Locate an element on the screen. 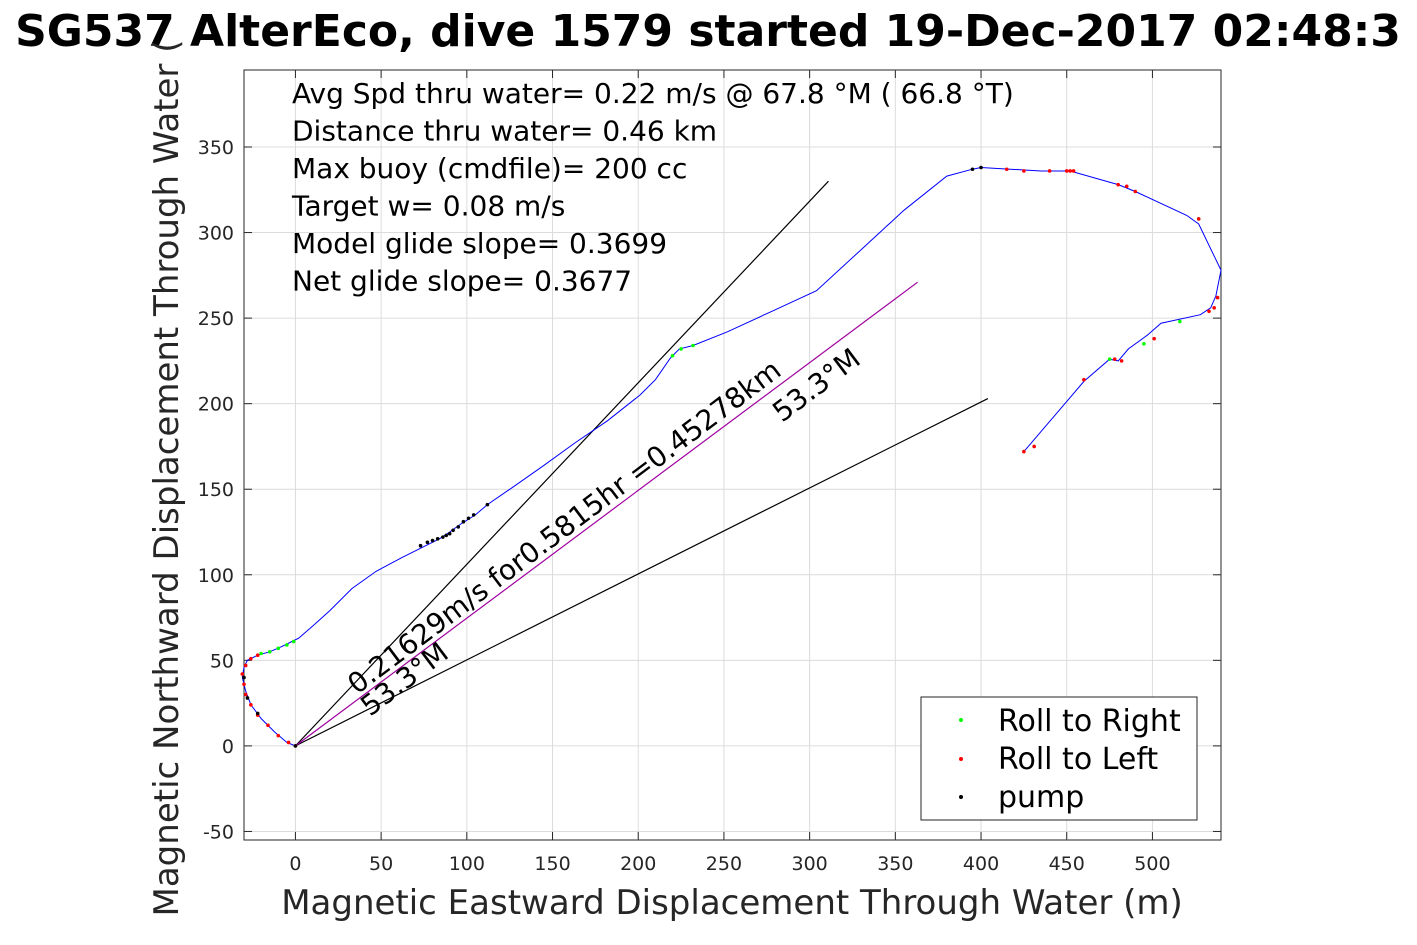  stats-line: Model glide slope= 0.3699 is located at coordinates (479, 243).